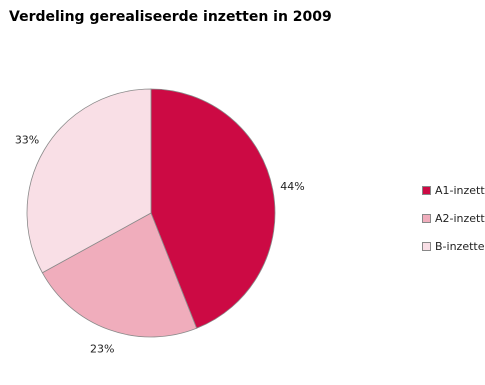 Image resolution: width=485 pixels, height=385 pixels. I want to click on legend-item-a1: A1-inzetten, so click(453, 190).